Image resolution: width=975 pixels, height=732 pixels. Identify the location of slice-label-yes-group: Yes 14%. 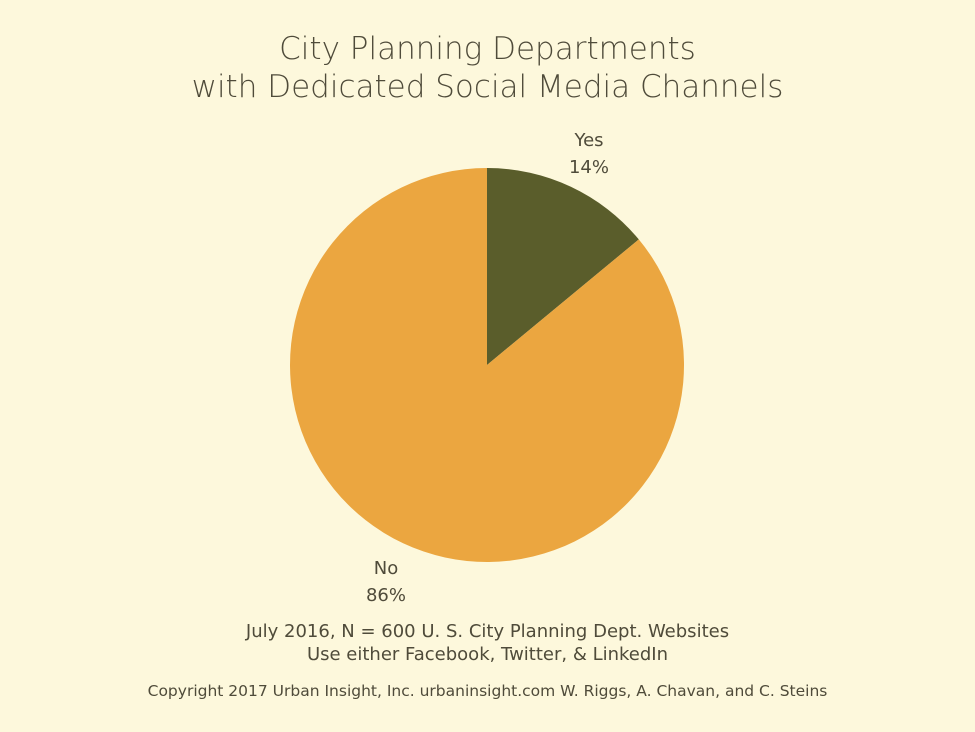
(589, 154).